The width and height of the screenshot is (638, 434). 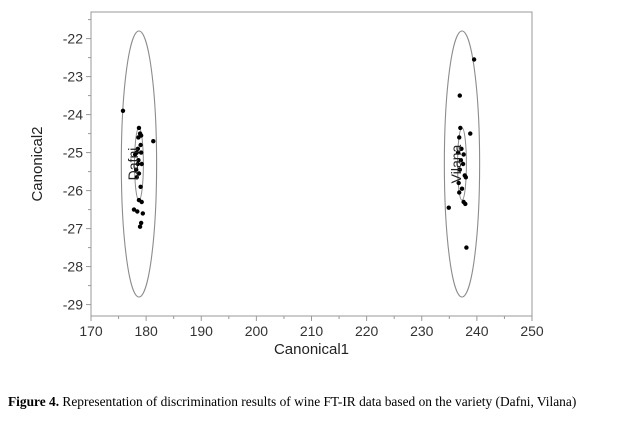 I want to click on vilana-group-label: Vilana, so click(x=456, y=163).